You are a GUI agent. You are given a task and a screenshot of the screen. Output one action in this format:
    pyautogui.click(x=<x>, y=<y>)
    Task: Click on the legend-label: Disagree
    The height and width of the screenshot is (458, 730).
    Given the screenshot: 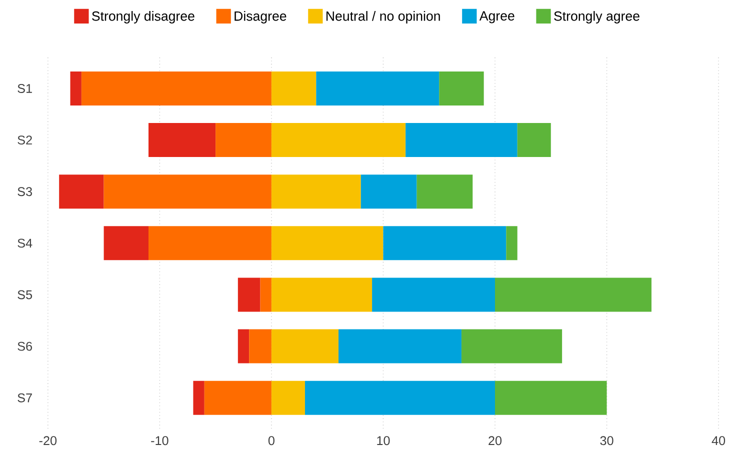 What is the action you would take?
    pyautogui.click(x=260, y=17)
    